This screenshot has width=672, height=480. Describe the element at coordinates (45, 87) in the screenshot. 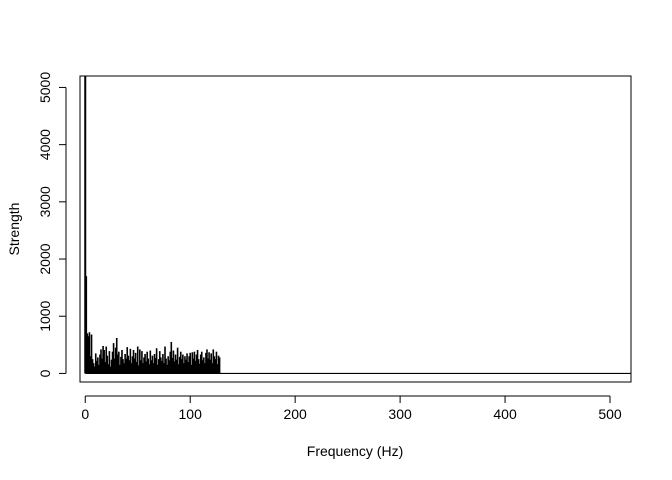

I see `y-tick-label-5: 5000` at that location.